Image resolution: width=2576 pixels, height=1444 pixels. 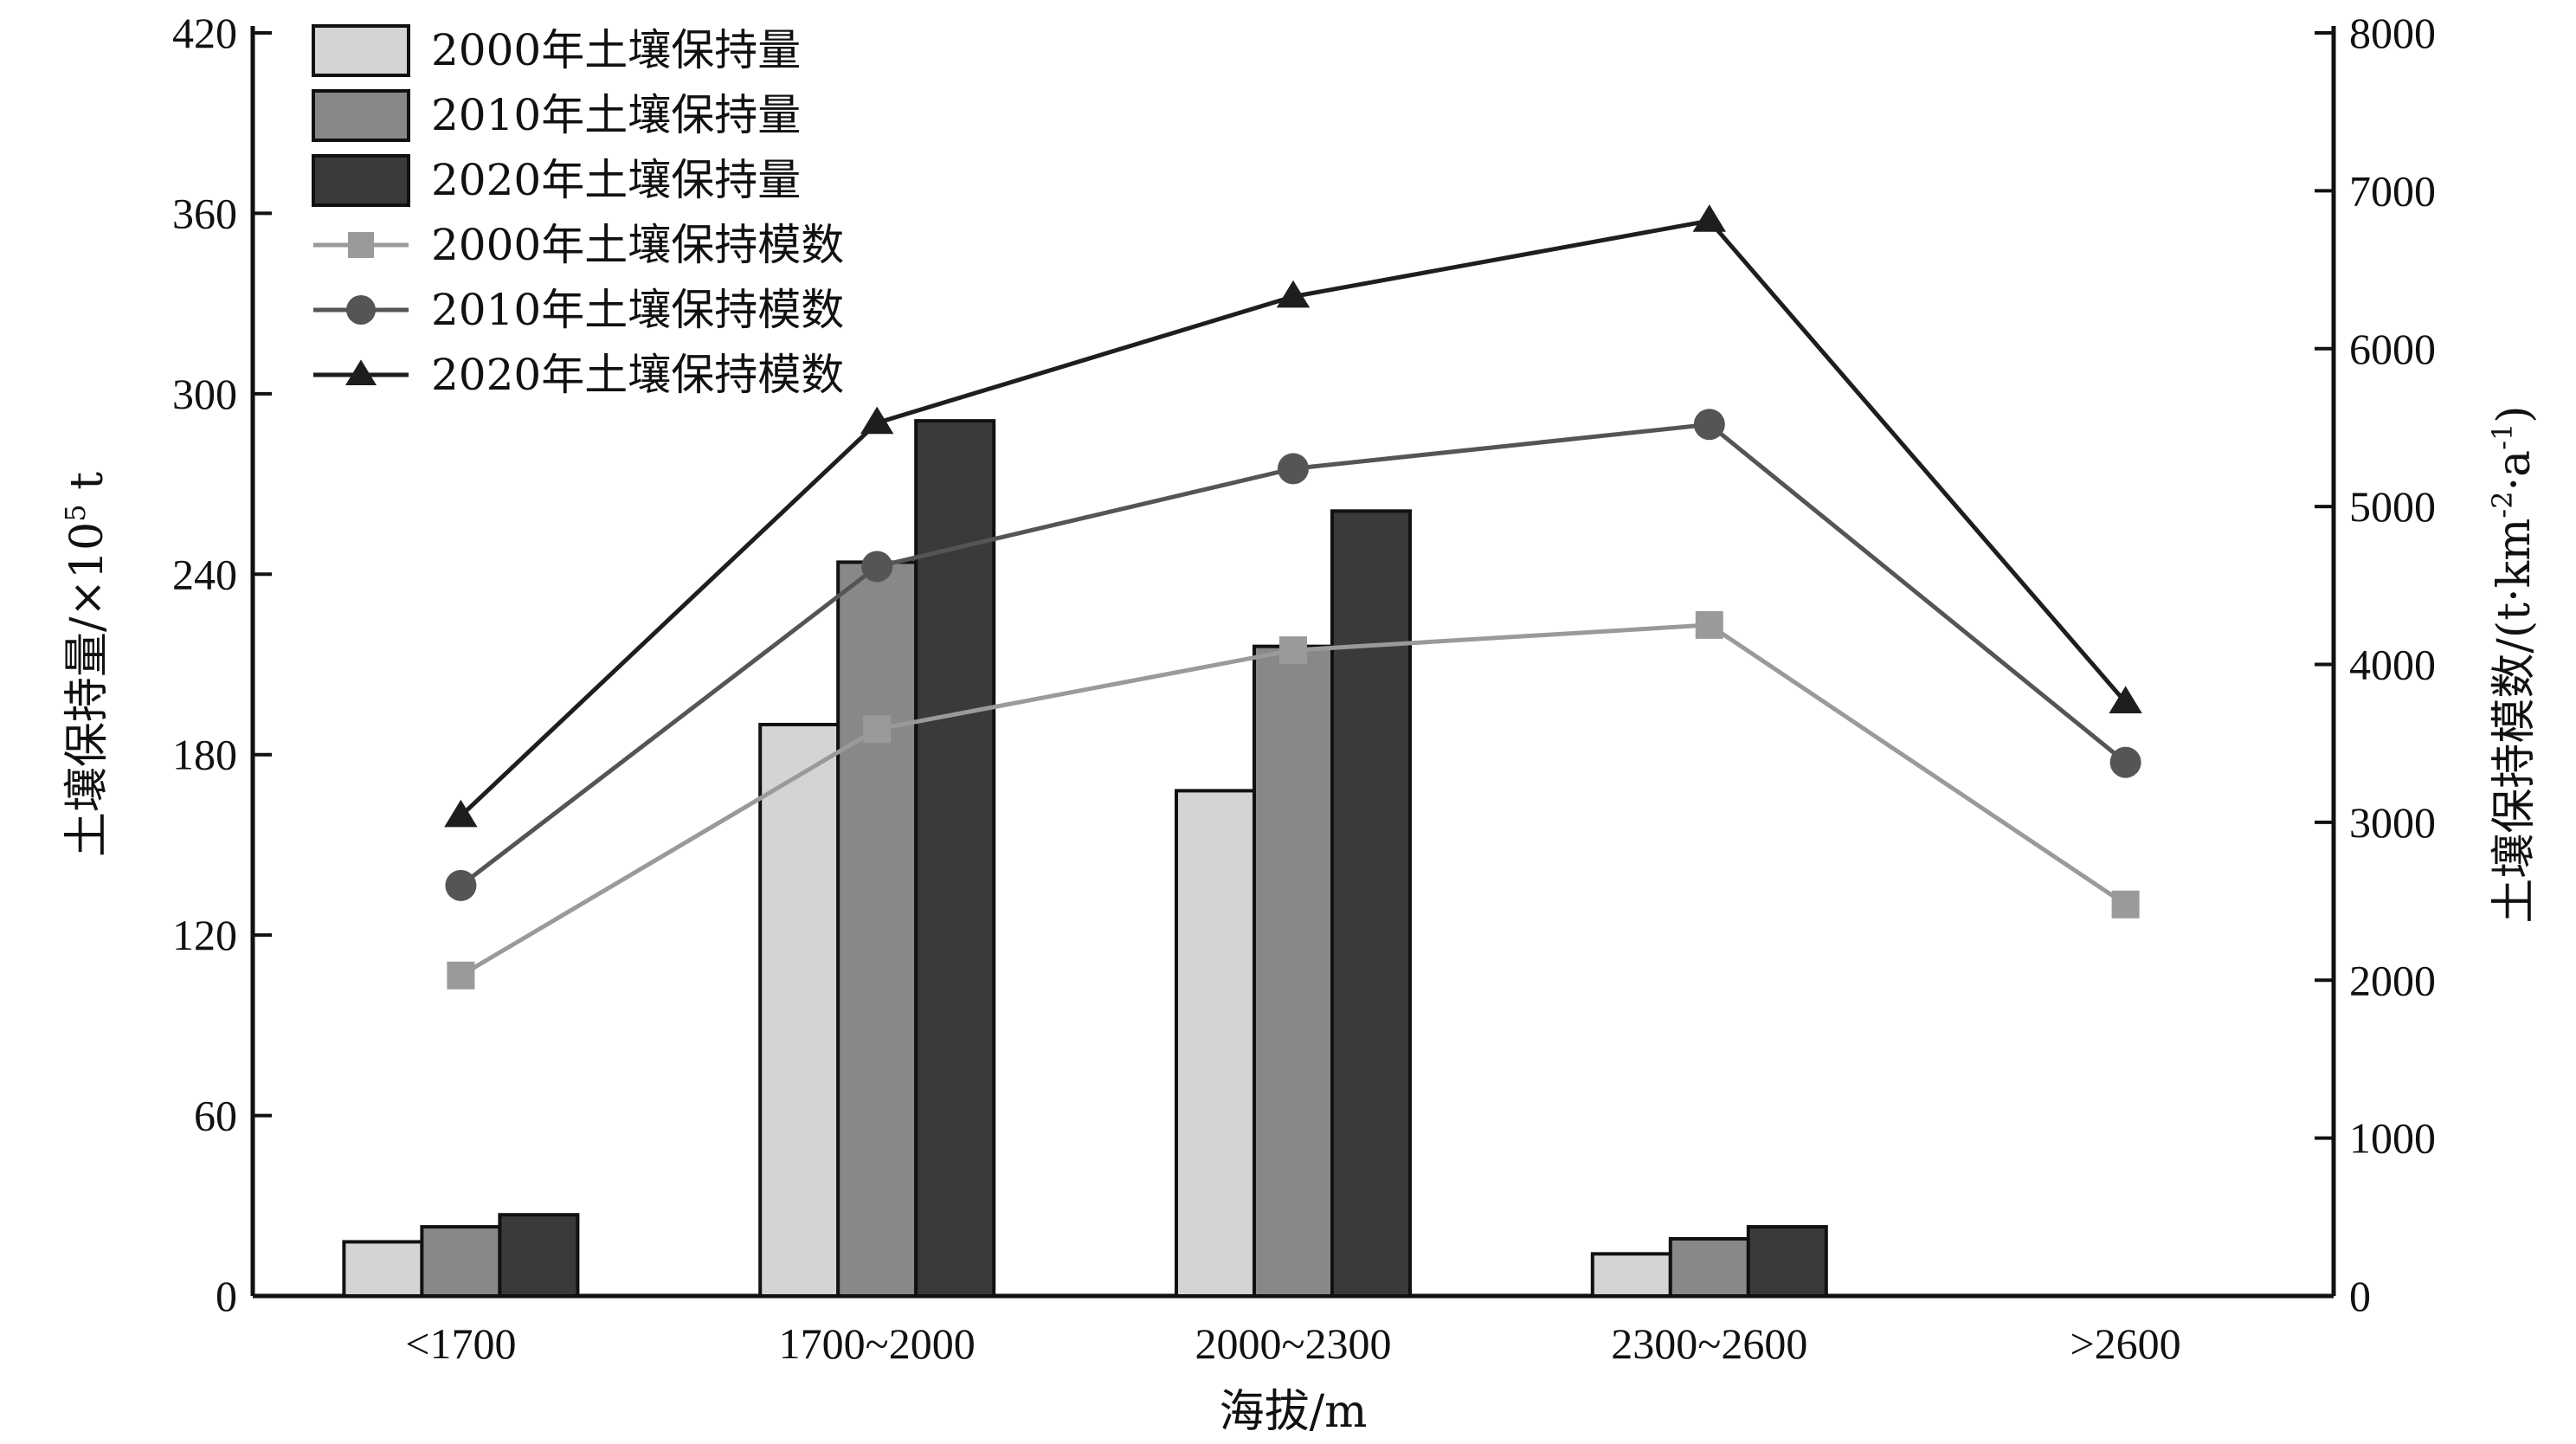 What do you see at coordinates (87, 488) in the screenshot?
I see `left-y-title-unit: t` at bounding box center [87, 488].